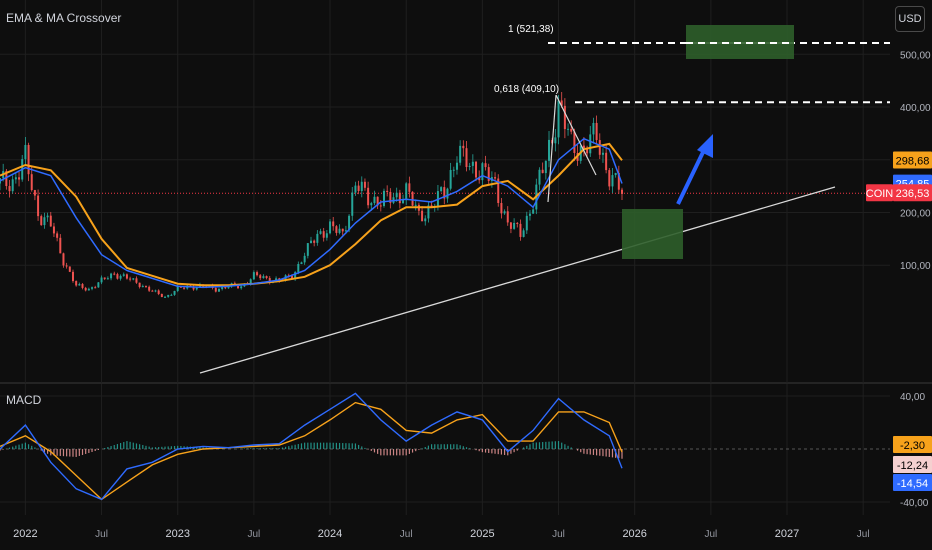 The height and width of the screenshot is (550, 932). What do you see at coordinates (177, 534) in the screenshot?
I see `time-axis-tick: 2023` at bounding box center [177, 534].